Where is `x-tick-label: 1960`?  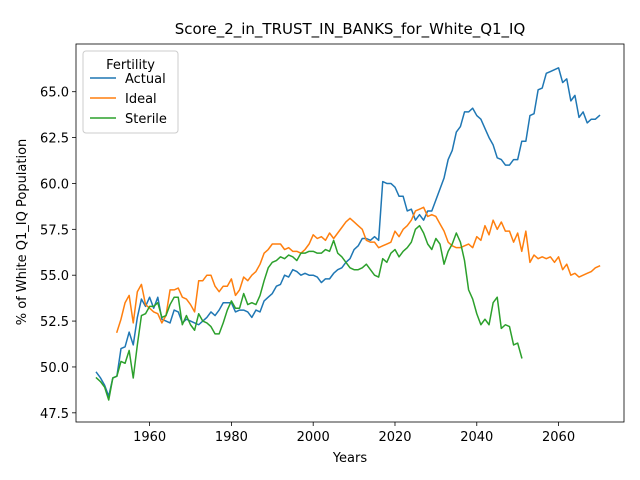 x-tick-label: 1960 is located at coordinates (149, 437).